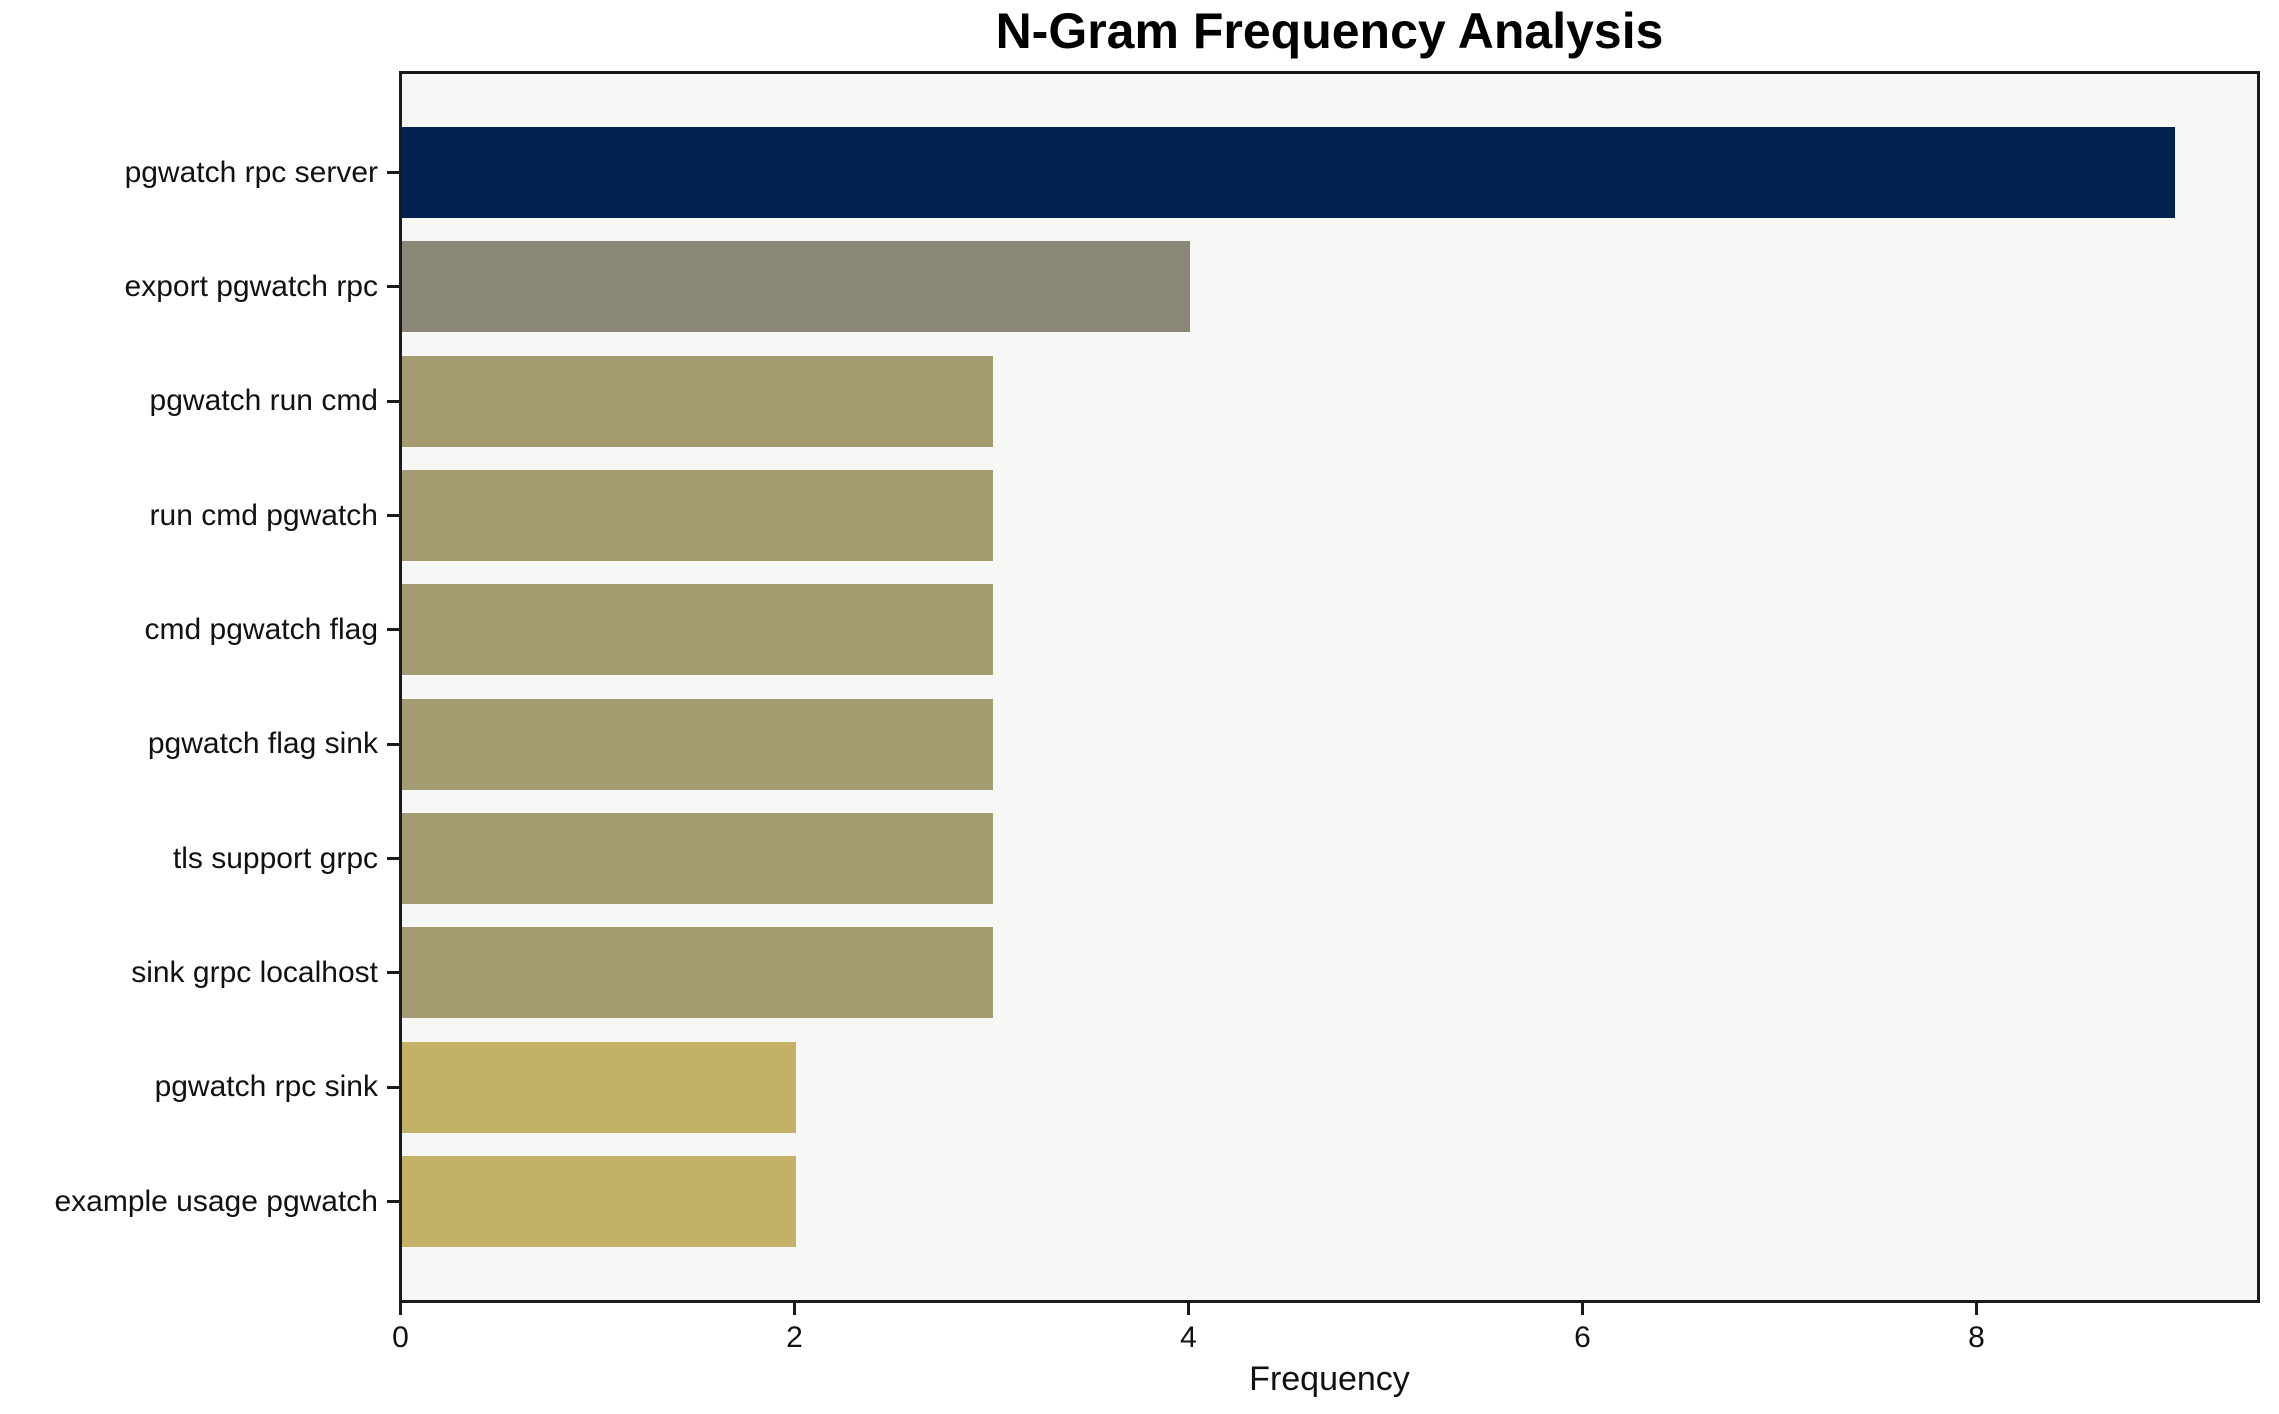 The height and width of the screenshot is (1414, 2279). I want to click on x-tick-label: 6, so click(1582, 1337).